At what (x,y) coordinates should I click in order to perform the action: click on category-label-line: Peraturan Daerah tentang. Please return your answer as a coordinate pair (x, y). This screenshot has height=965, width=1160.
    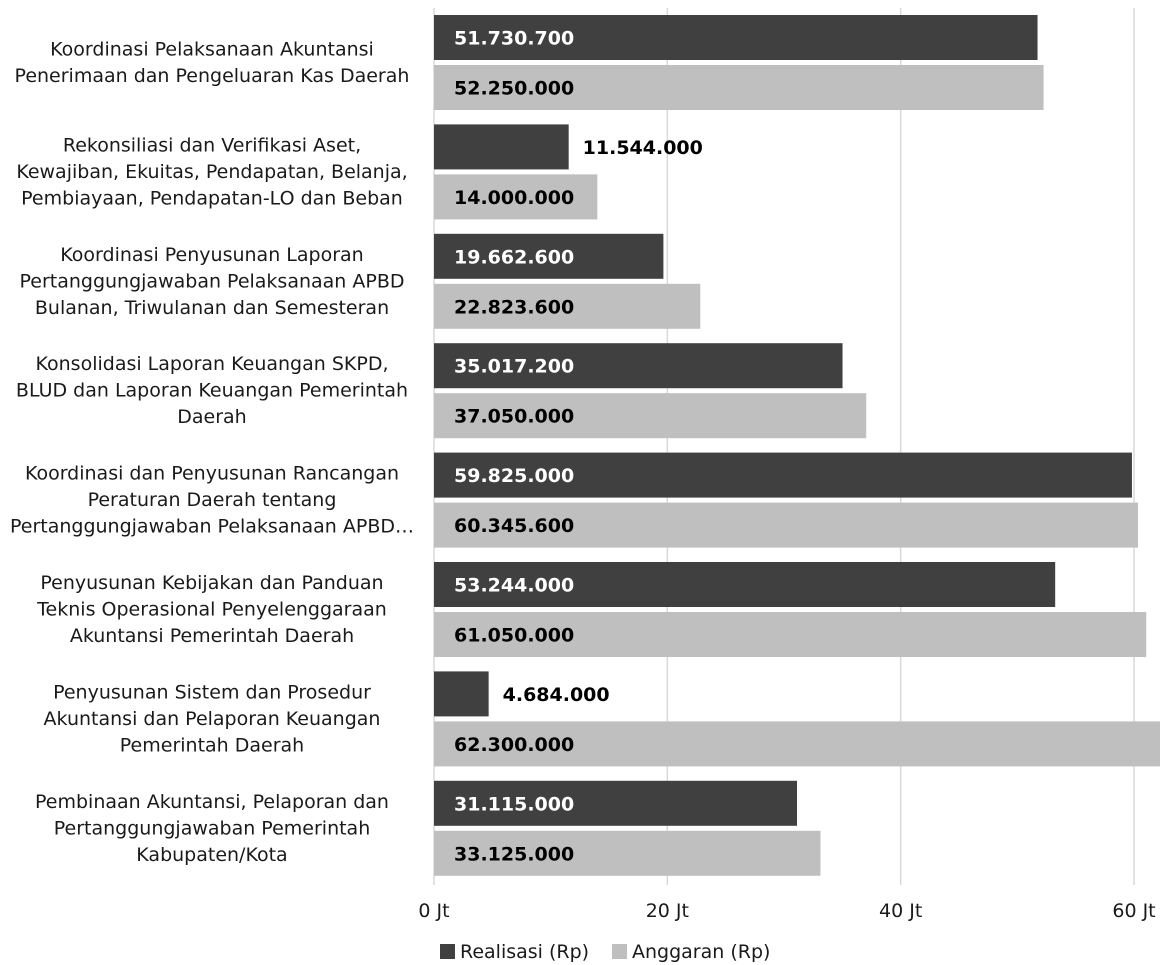
    Looking at the image, I should click on (212, 500).